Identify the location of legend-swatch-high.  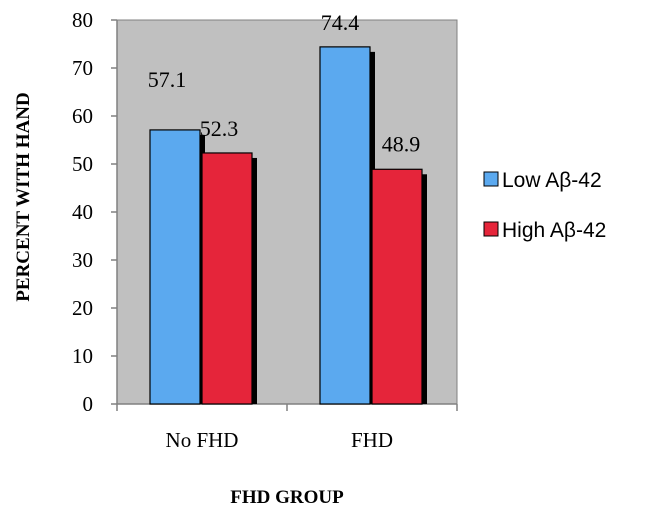
(491, 229).